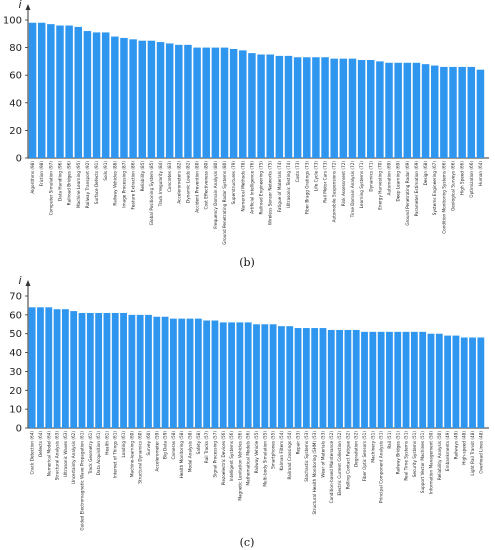 Image resolution: width=495 pixels, height=550 pixels. What do you see at coordinates (281, 451) in the screenshot?
I see `category-label-c: Kalman Filters (54)` at bounding box center [281, 451].